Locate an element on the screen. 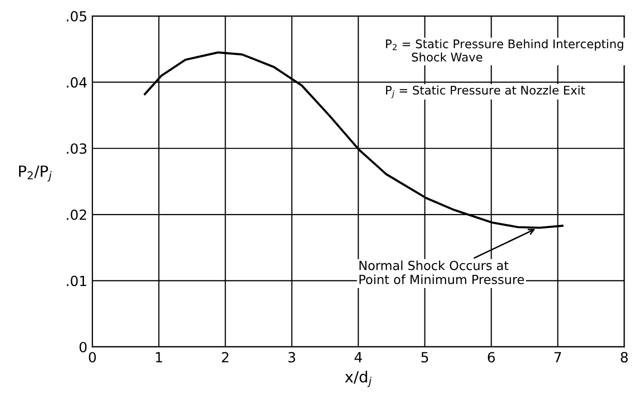  x-tick-label: 8 is located at coordinates (624, 357).